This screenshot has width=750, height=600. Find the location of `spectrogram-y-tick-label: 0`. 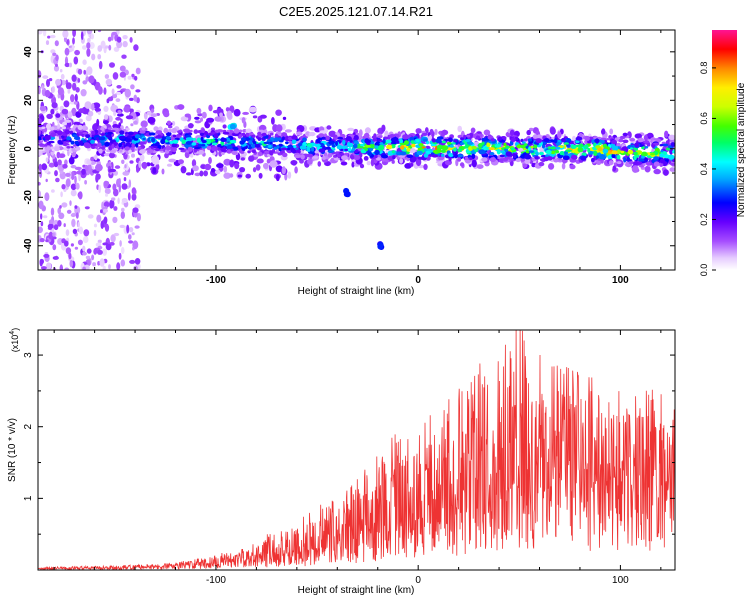

spectrogram-y-tick-label: 0 is located at coordinates (28, 149).